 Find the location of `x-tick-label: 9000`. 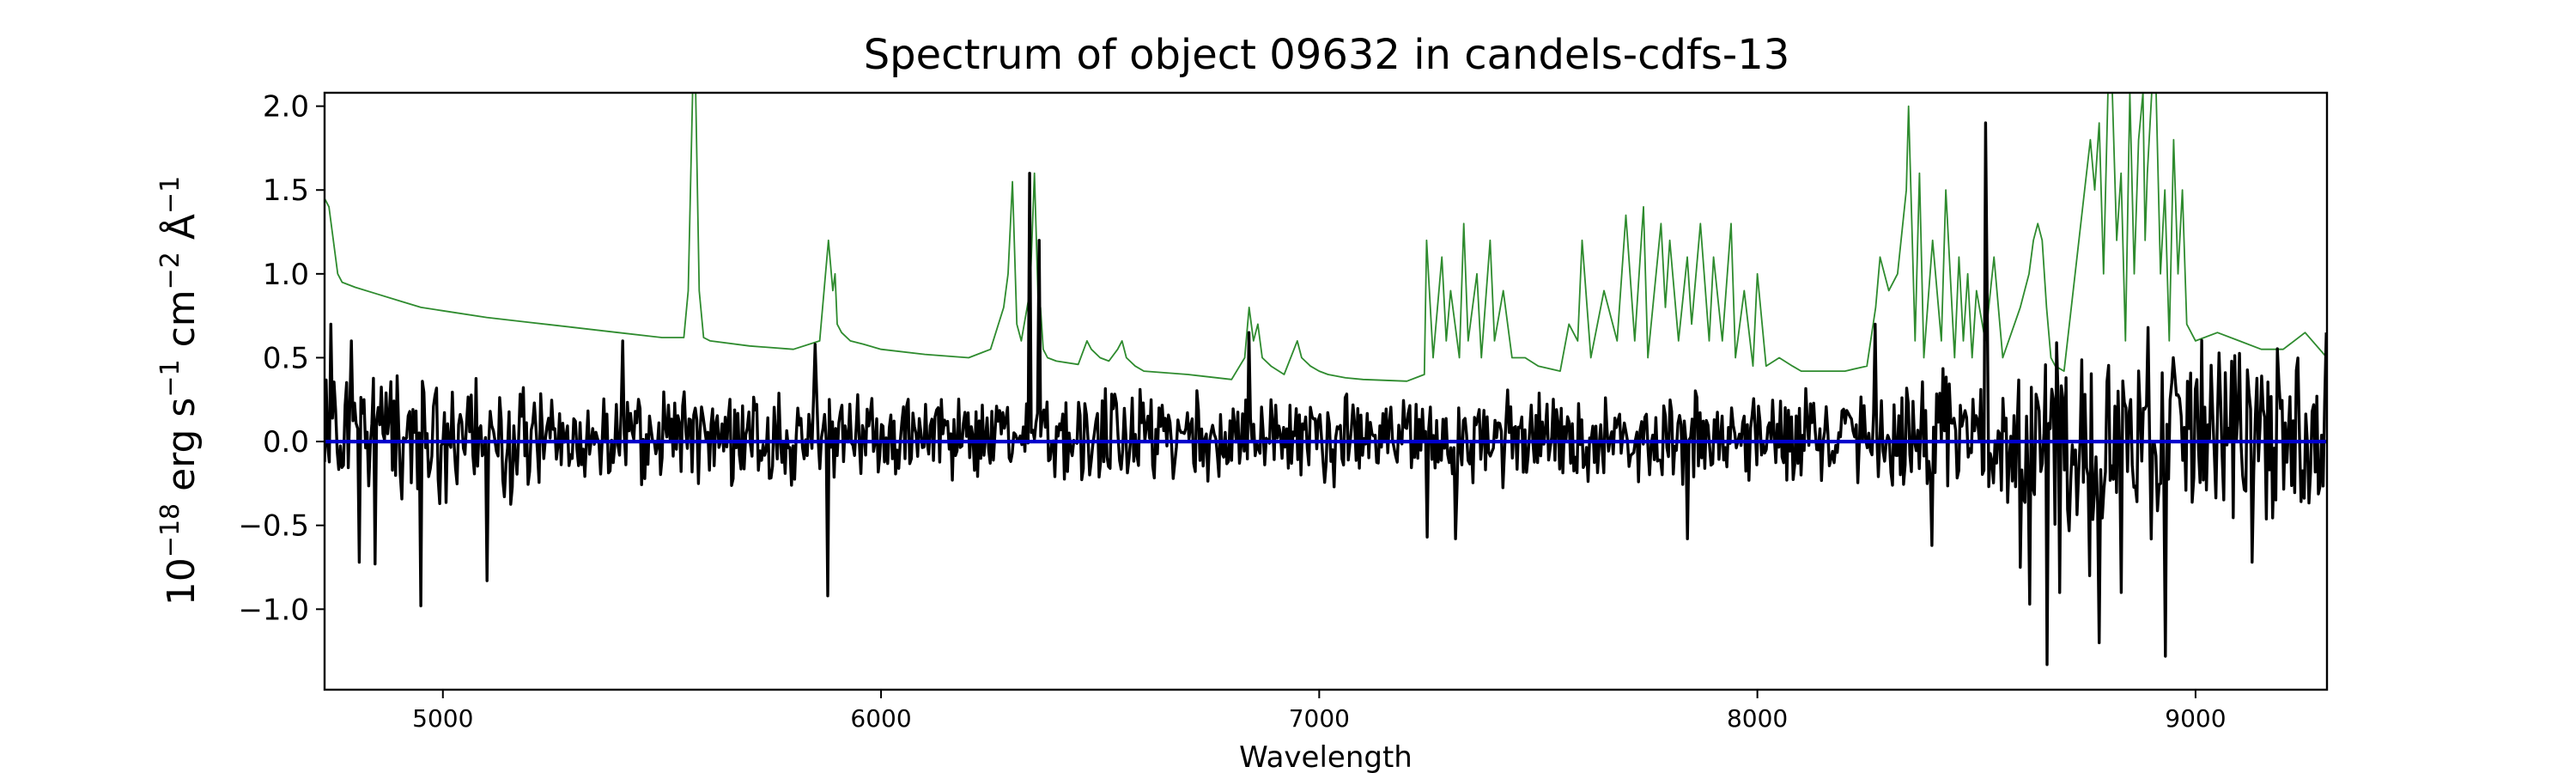

x-tick-label: 9000 is located at coordinates (2195, 718).